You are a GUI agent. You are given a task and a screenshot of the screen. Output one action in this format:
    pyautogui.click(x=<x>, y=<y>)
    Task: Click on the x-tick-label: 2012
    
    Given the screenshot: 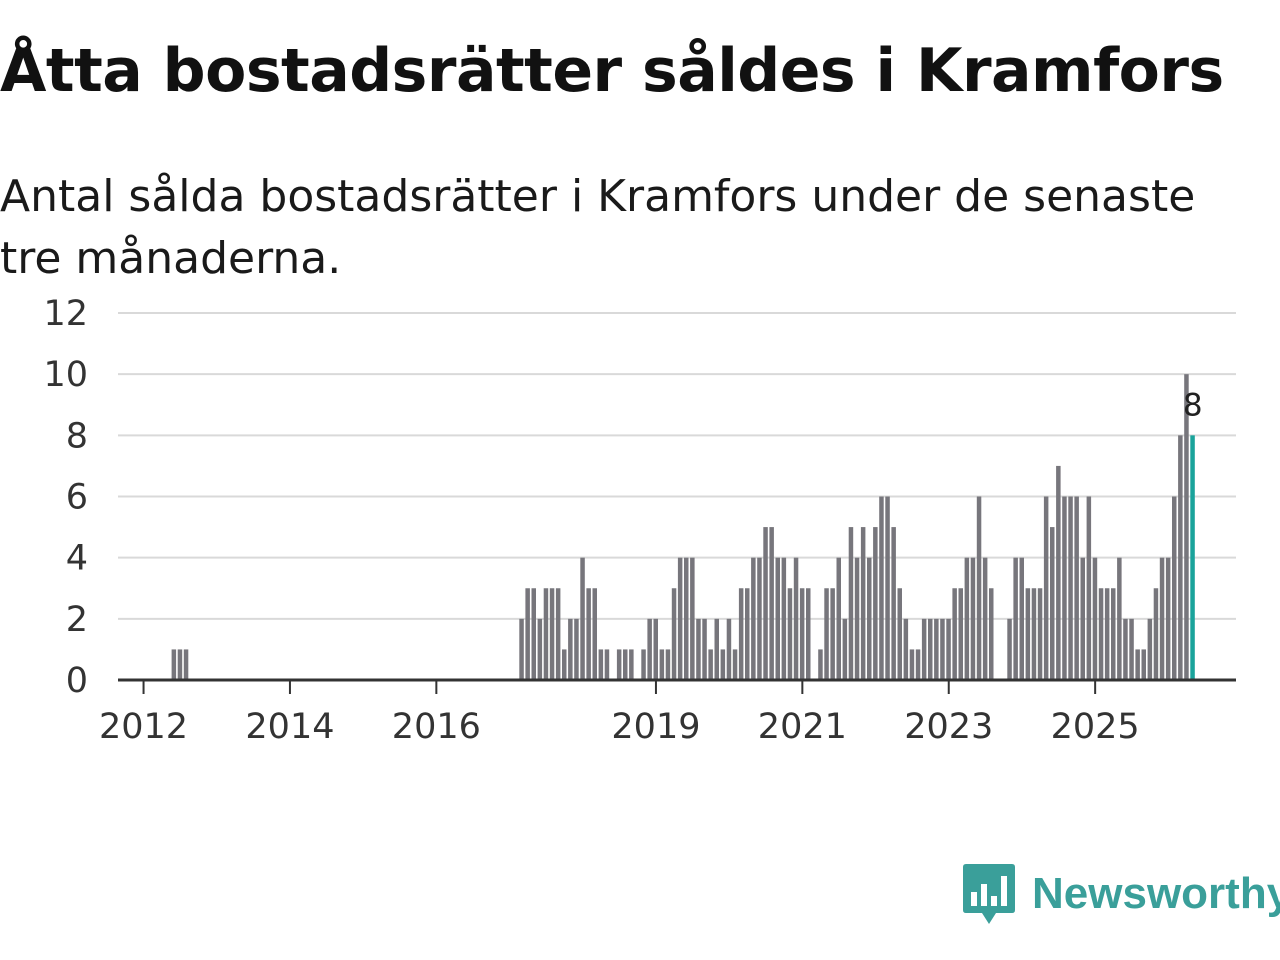 What is the action you would take?
    pyautogui.click(x=143, y=727)
    